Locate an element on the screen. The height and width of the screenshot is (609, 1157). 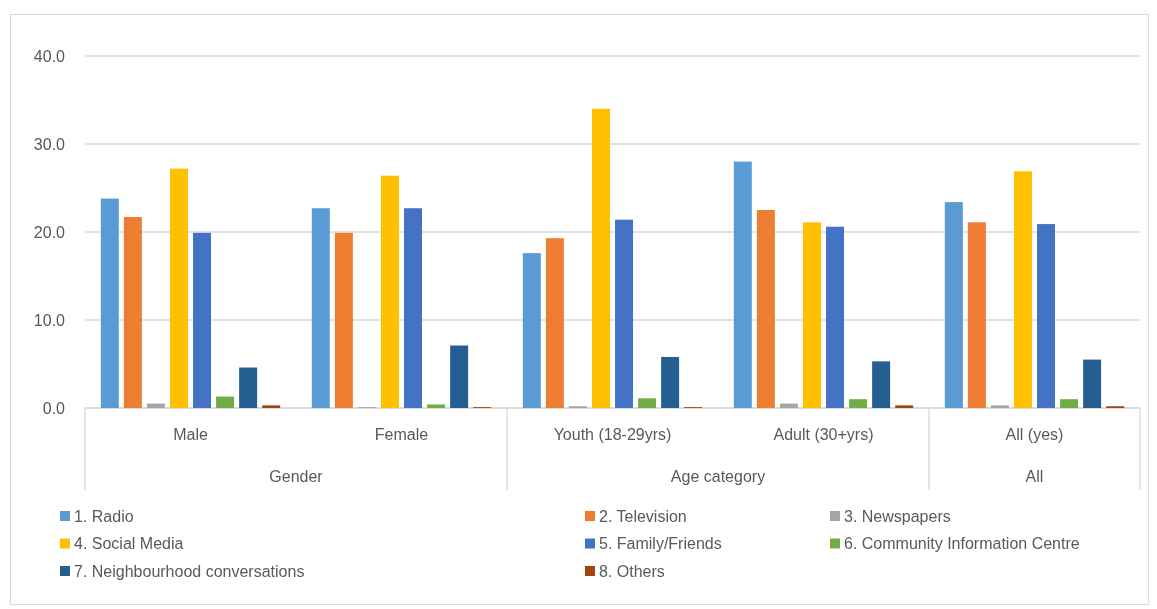
y-tick-label: 30.0 is located at coordinates (49, 144).